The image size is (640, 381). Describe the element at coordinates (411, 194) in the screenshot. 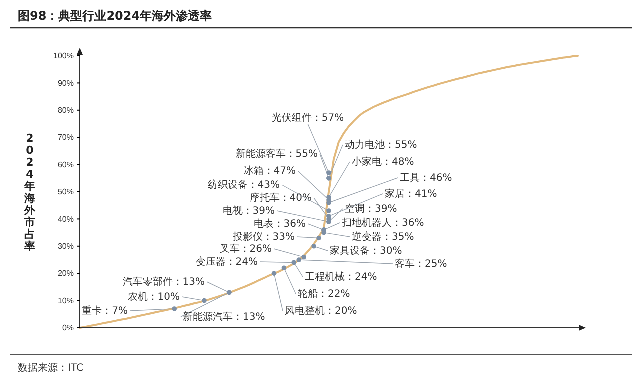

I see `data-label: 家居：41%` at that location.